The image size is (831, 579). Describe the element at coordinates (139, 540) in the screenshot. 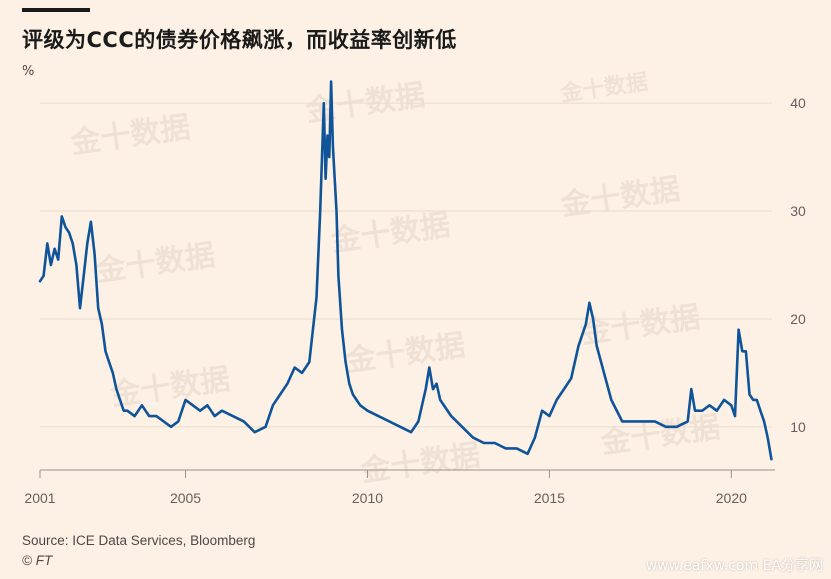

I see `source-note: Source: ICE Data Services, Bloomberg` at that location.